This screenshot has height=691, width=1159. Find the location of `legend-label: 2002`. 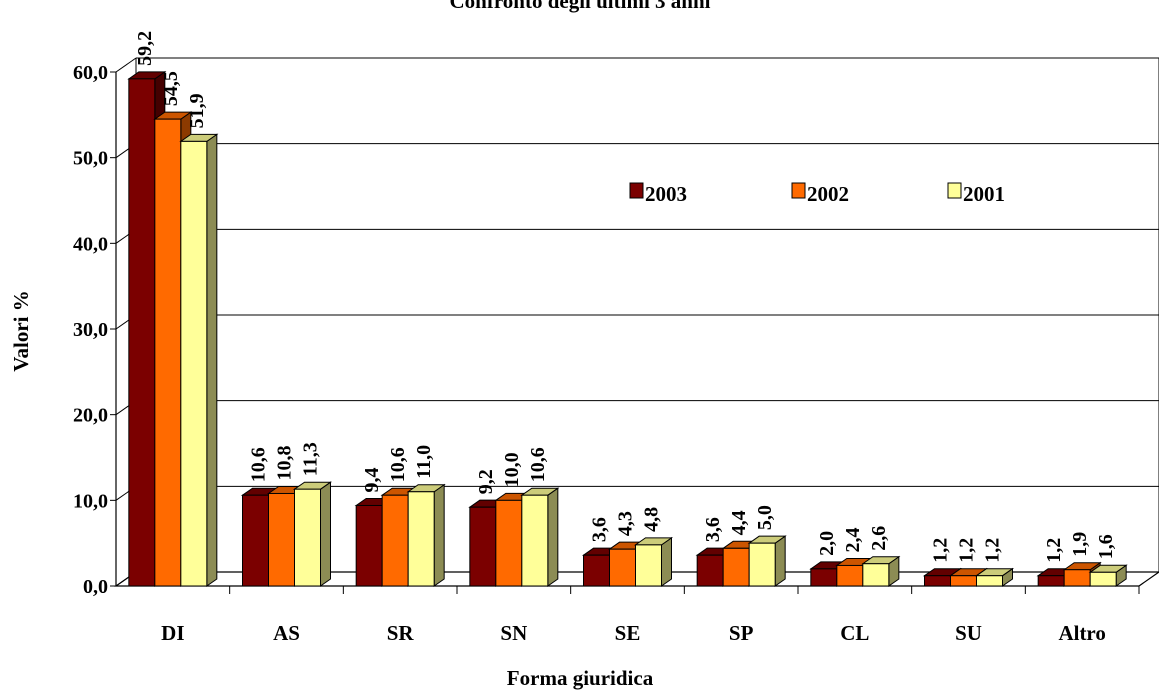

legend-label: 2002 is located at coordinates (828, 194).